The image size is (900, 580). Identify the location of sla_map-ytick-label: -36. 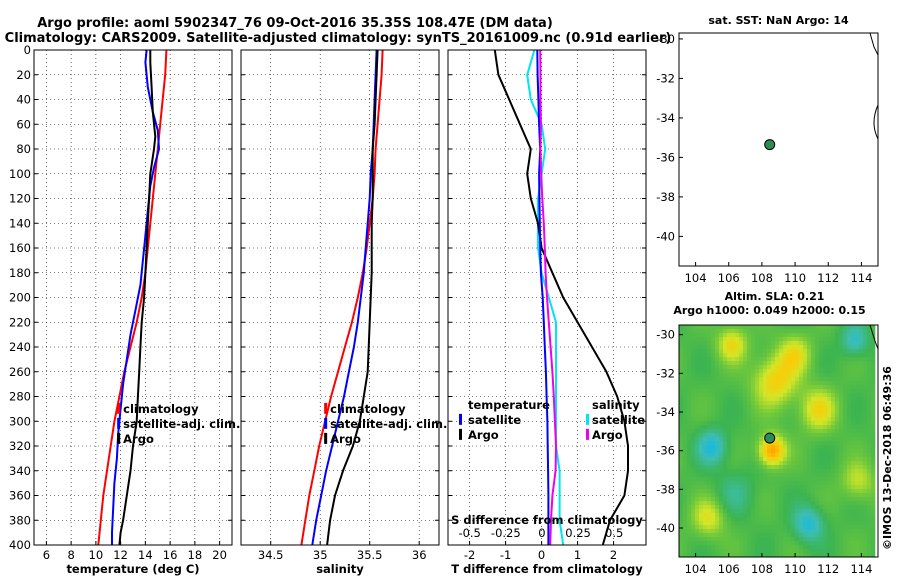
(665, 451).